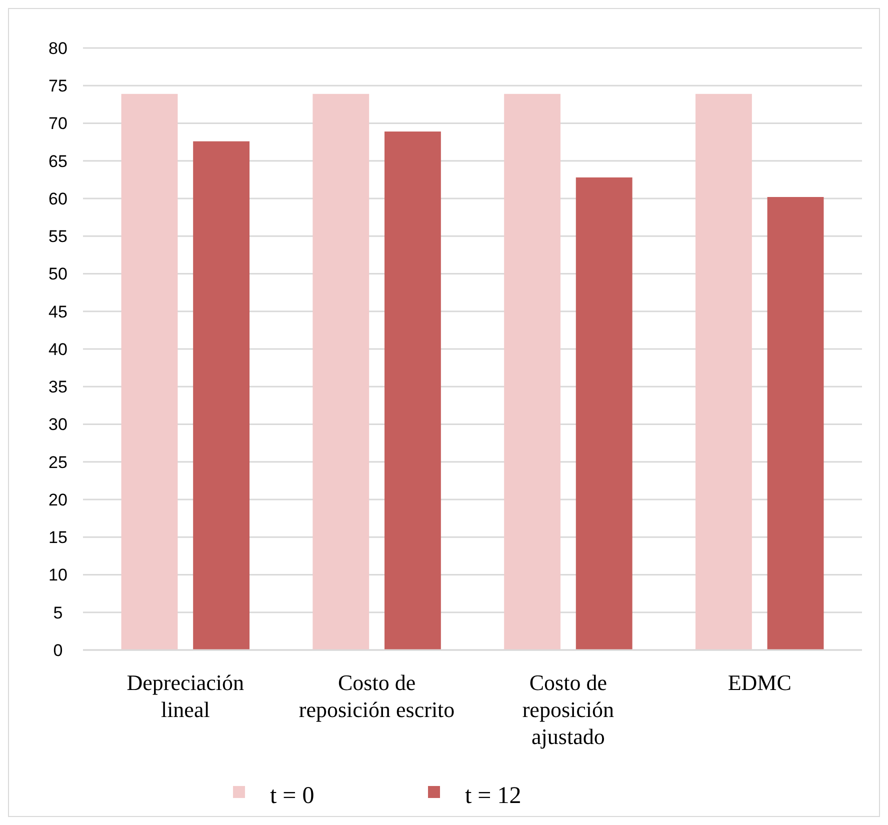 This screenshot has height=825, width=888. Describe the element at coordinates (568, 709) in the screenshot. I see `x-tick-label: Costo de reposición ajustado` at that location.